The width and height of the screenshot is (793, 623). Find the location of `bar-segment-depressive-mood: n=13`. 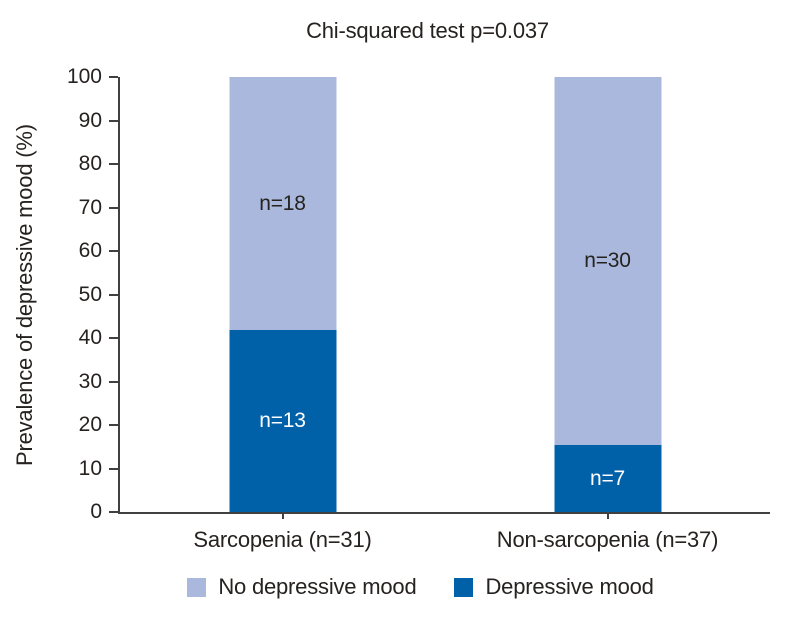

bar-segment-depressive-mood: n=13 is located at coordinates (282, 421).